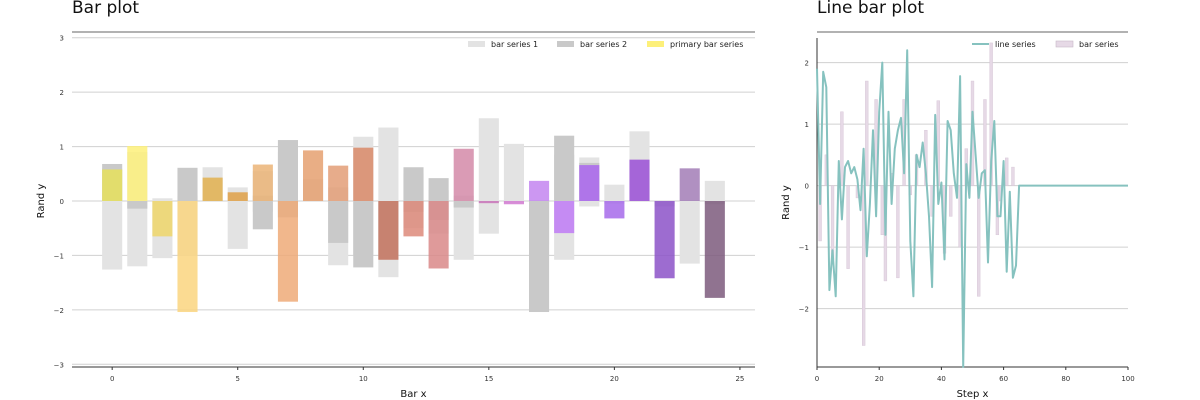 The width and height of the screenshot is (1200, 400). What do you see at coordinates (1065, 379) in the screenshot?
I see `x-tick-label: 80` at bounding box center [1065, 379].